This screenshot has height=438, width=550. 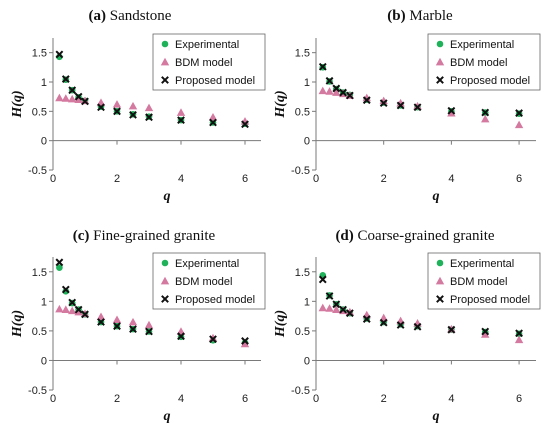 What do you see at coordinates (44, 142) in the screenshot?
I see `y-tick-label: 0` at bounding box center [44, 142].